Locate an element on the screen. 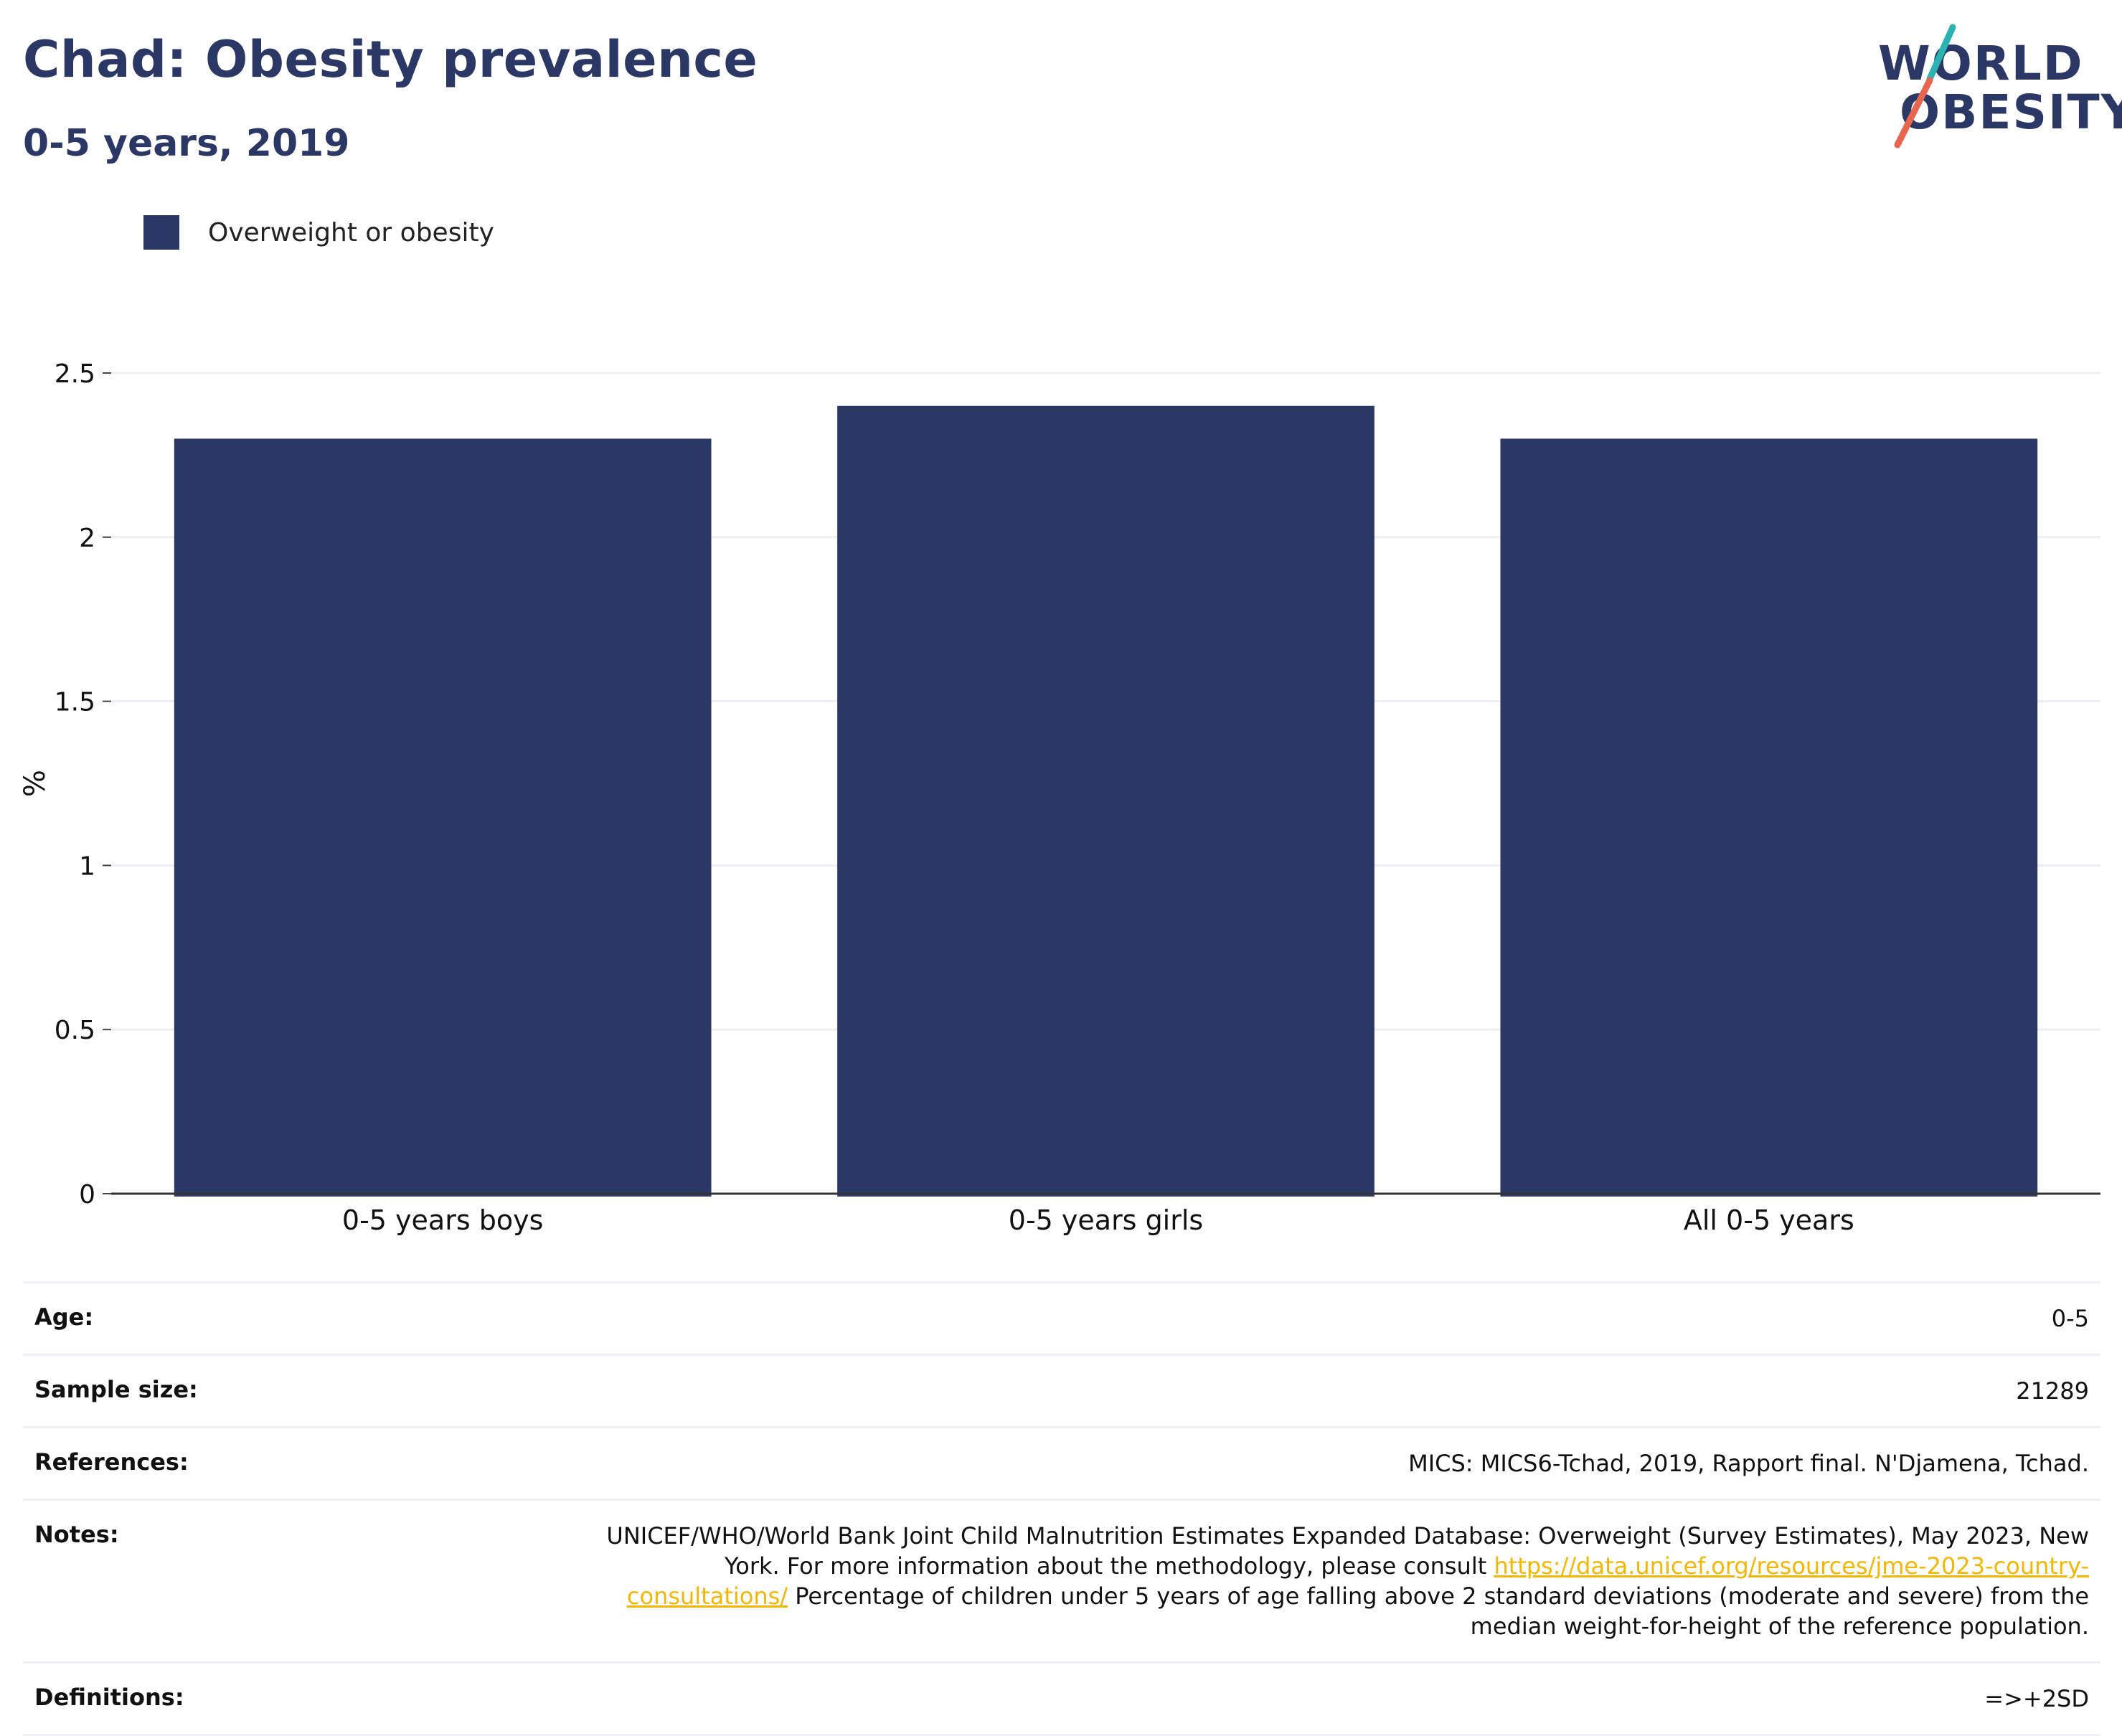  logo-word-world: WORLD is located at coordinates (1981, 63).